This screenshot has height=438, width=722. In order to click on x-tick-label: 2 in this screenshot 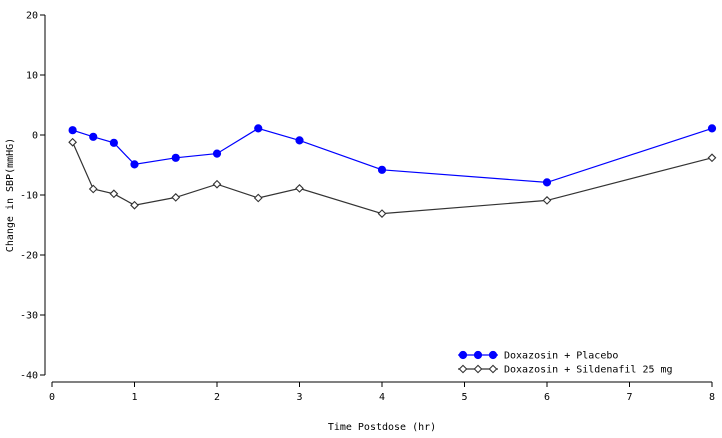, I will do `click(217, 397)`.